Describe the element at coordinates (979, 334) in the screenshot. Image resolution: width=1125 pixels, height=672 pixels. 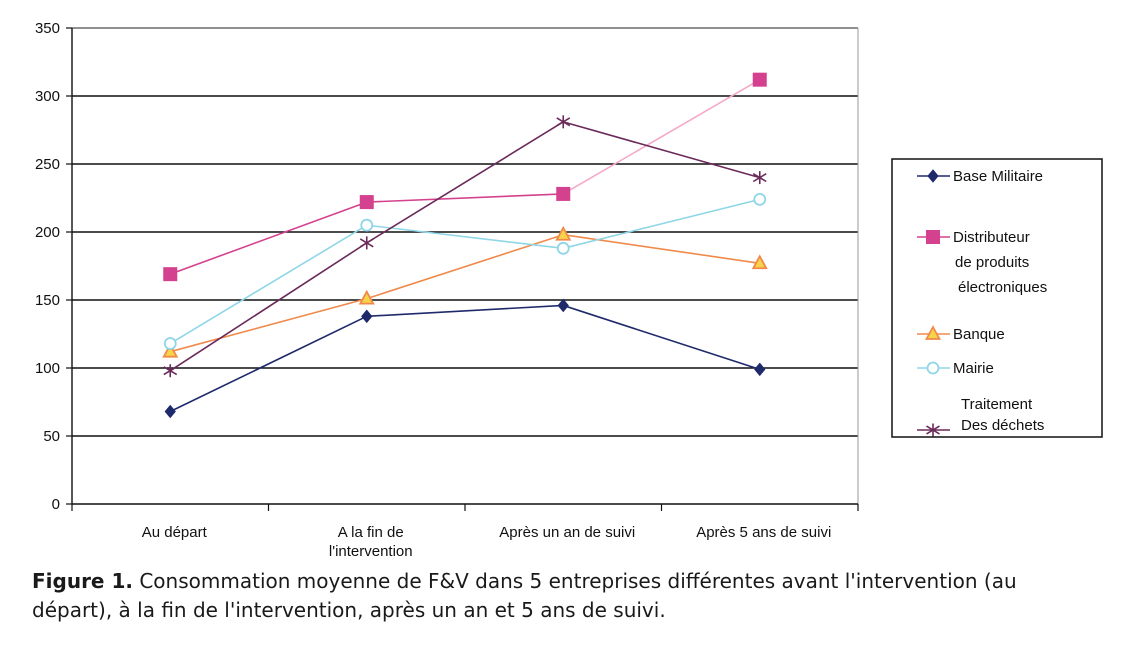
I see `legend-label: Banque` at that location.